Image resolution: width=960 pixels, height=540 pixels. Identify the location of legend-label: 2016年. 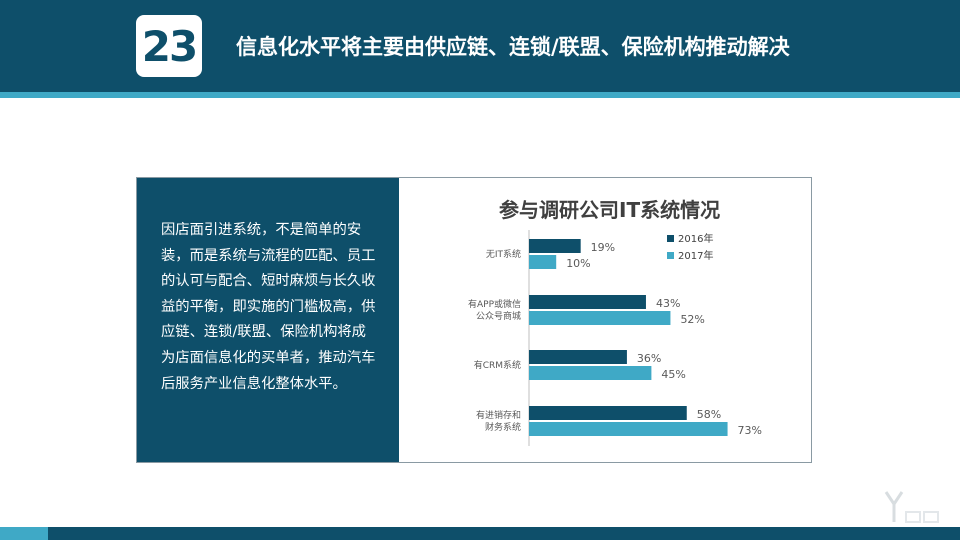
(695, 238).